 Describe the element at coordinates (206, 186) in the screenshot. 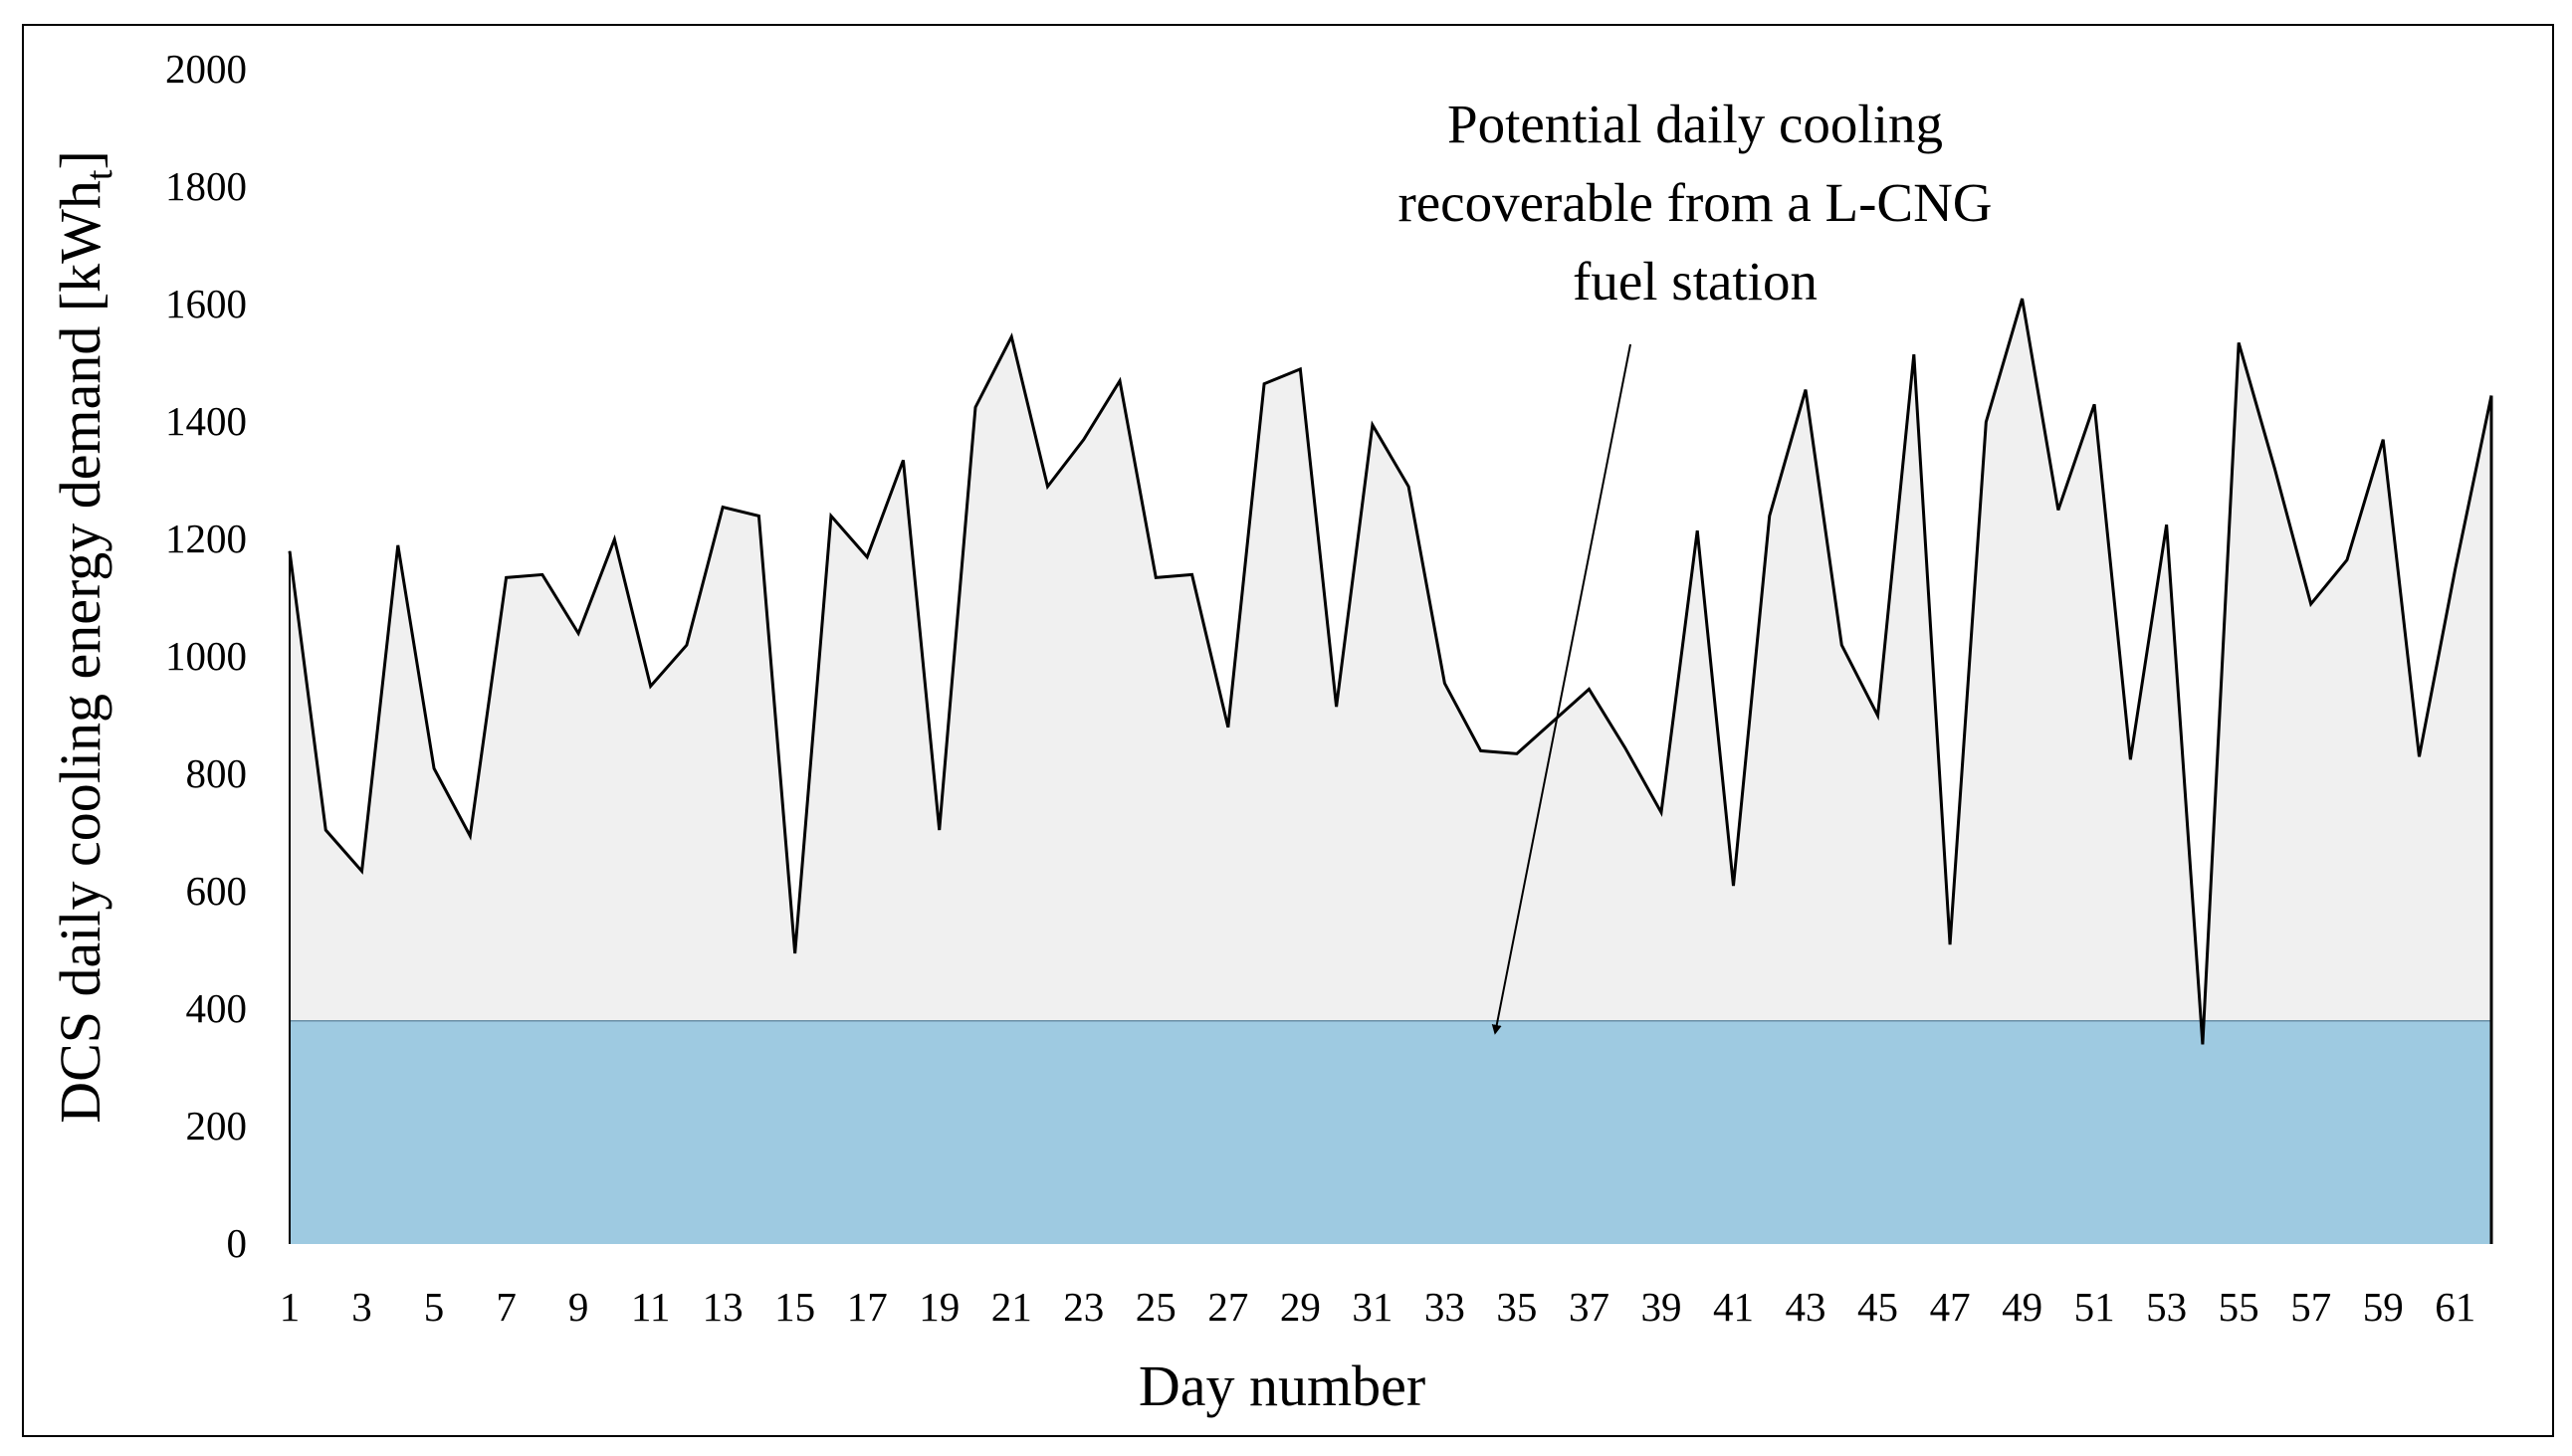

I see `y-tick-label: 1800` at that location.